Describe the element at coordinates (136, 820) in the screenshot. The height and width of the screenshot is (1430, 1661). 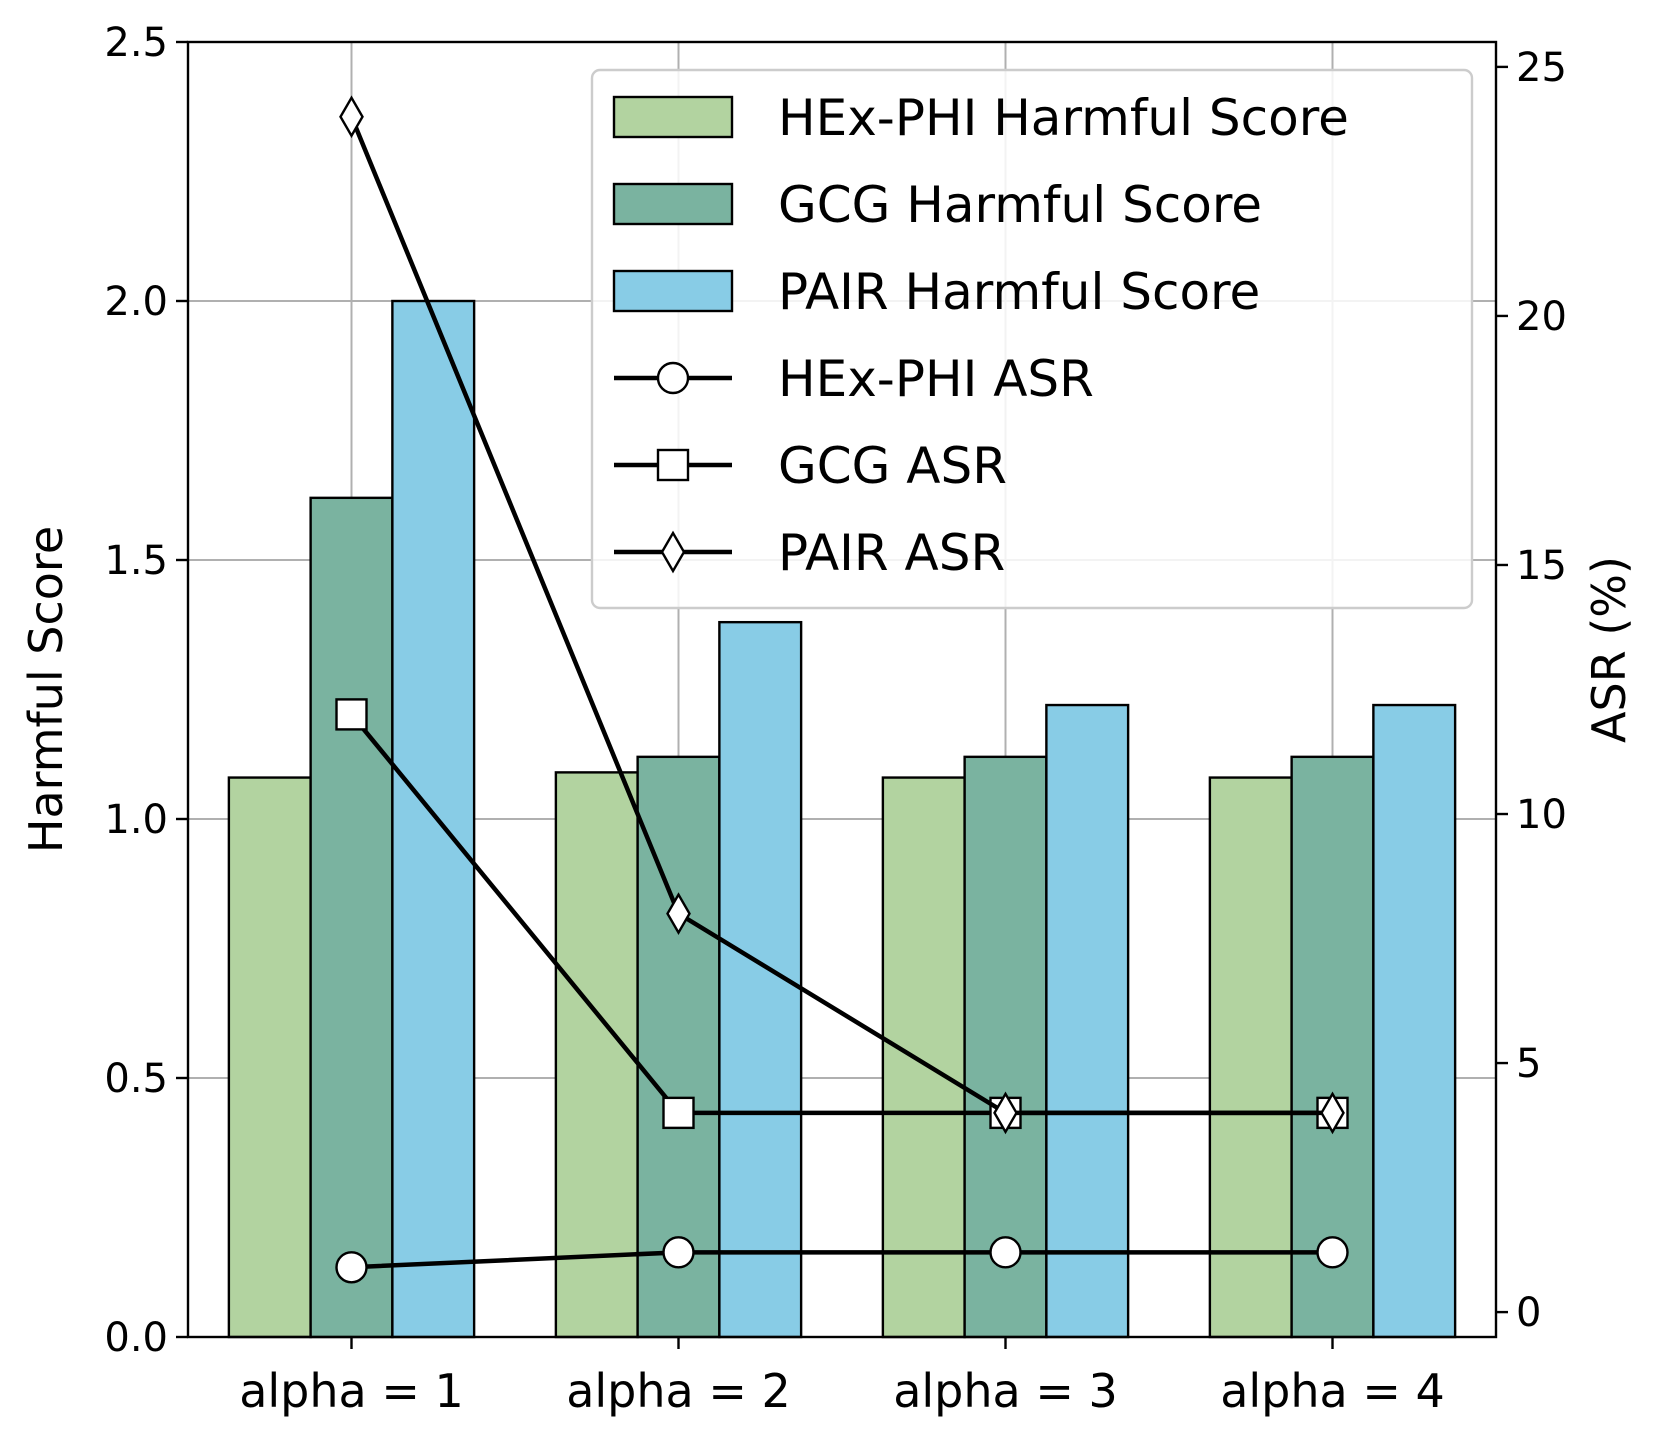
I see `y-tick-label: 1.0` at that location.